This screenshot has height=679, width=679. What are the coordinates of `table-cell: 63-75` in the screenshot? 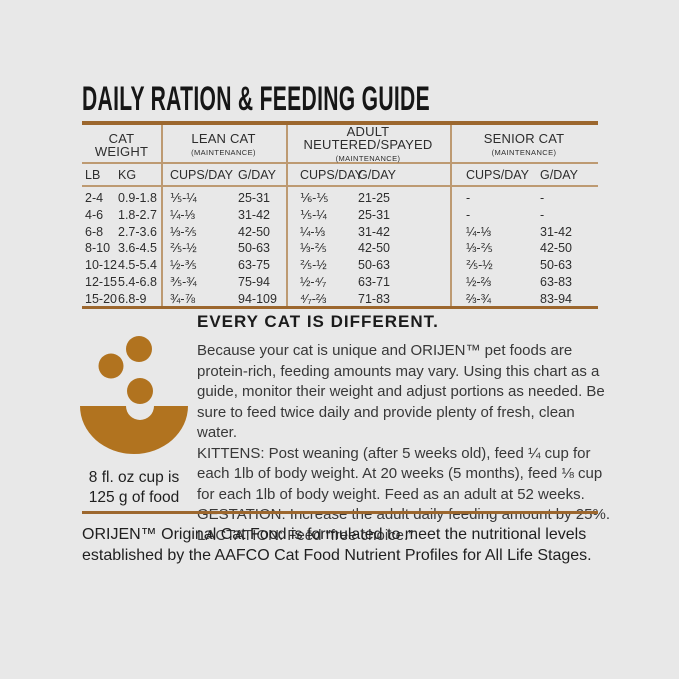 It's located at (254, 265).